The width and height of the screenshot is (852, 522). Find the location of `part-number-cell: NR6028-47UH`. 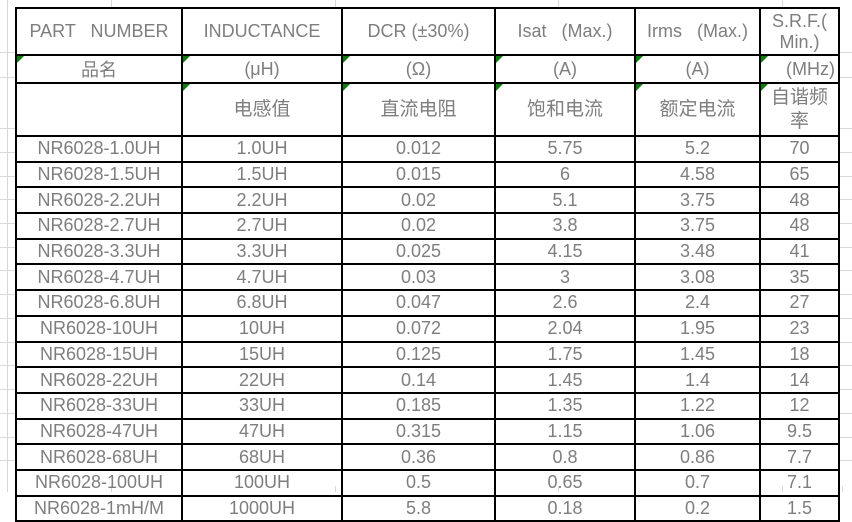

part-number-cell: NR6028-47UH is located at coordinates (99, 431).